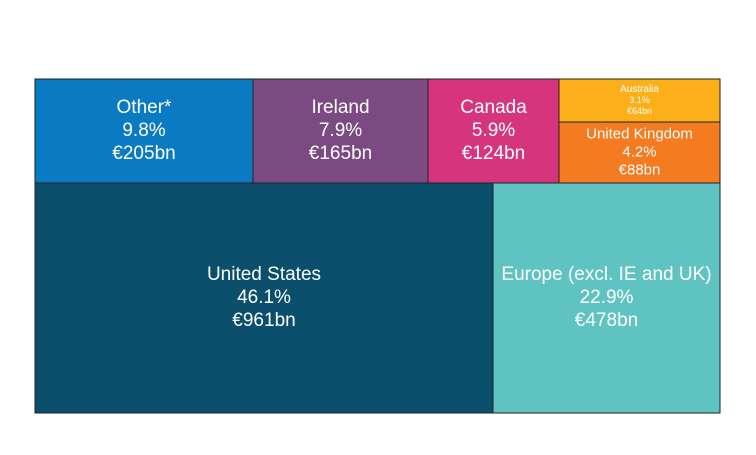 The height and width of the screenshot is (455, 756). I want to click on treemap-united-states-name-label: United States, so click(264, 274).